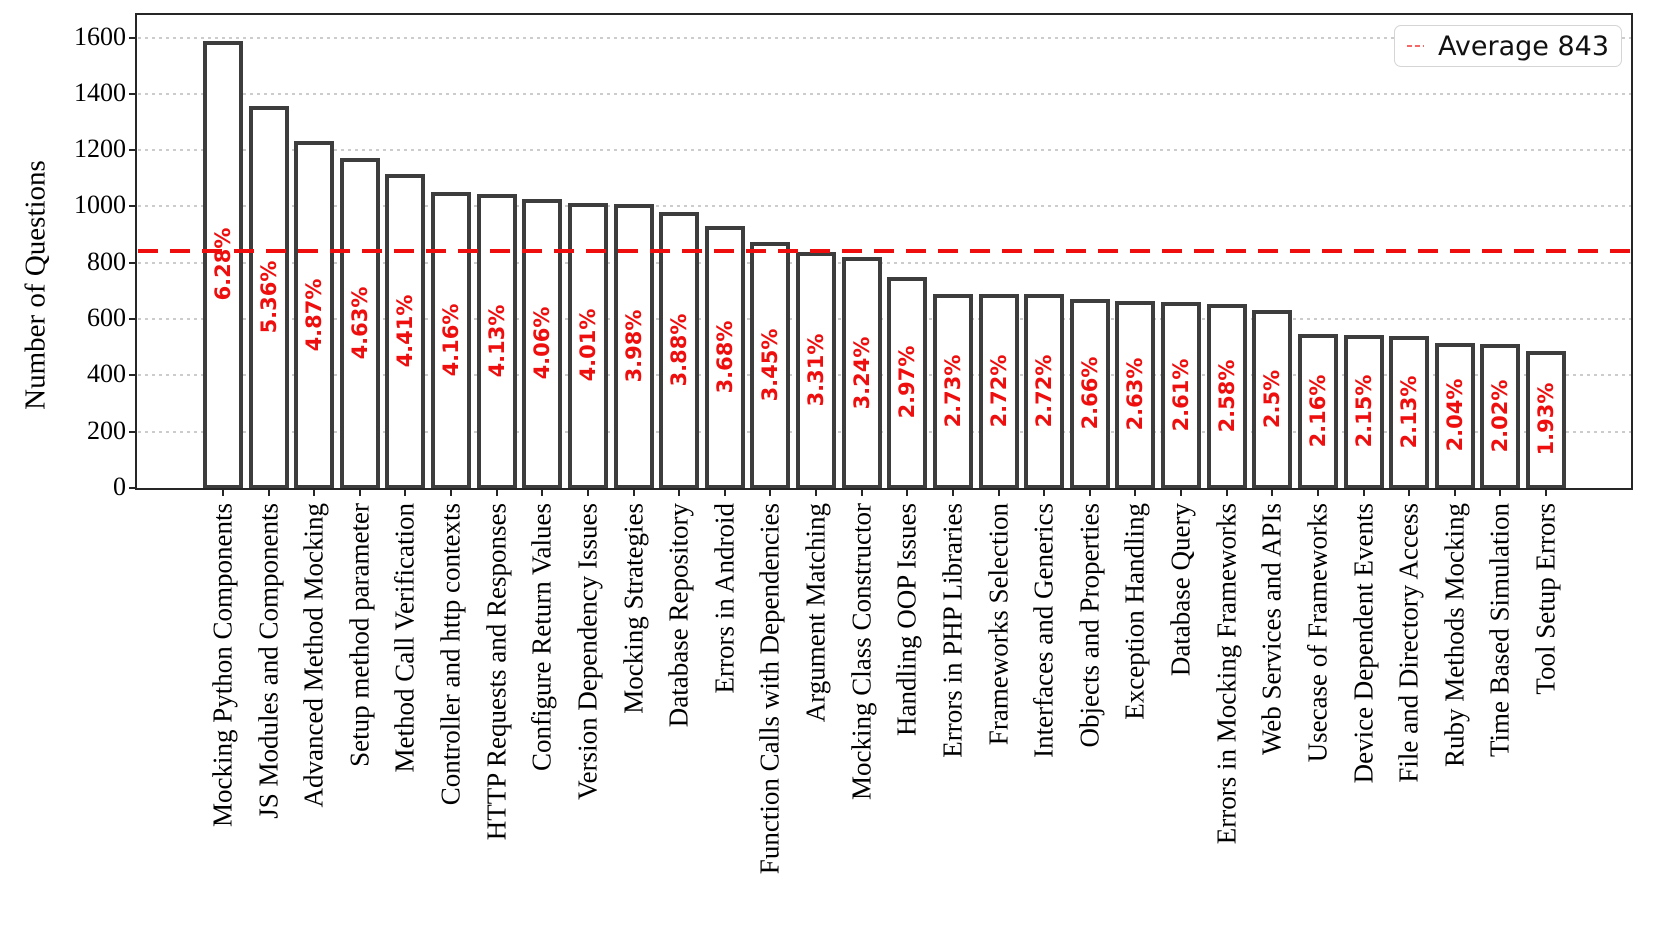  Describe the element at coordinates (1454, 635) in the screenshot. I see `x-category-label: Ruby Methods Mocking` at that location.